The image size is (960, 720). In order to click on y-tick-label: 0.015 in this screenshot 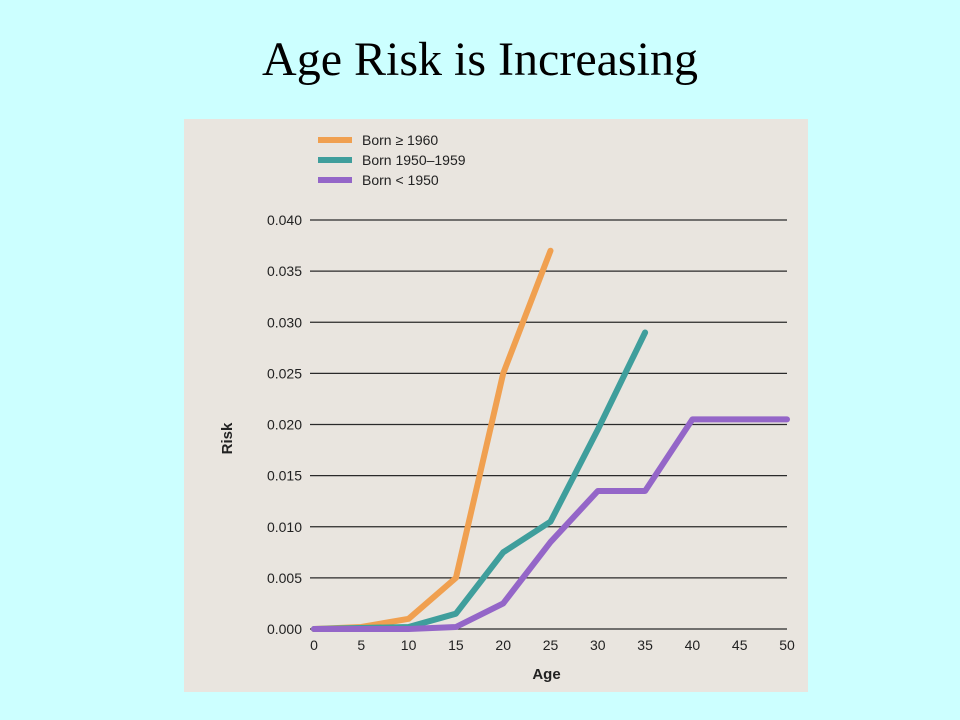, I will do `click(284, 476)`.